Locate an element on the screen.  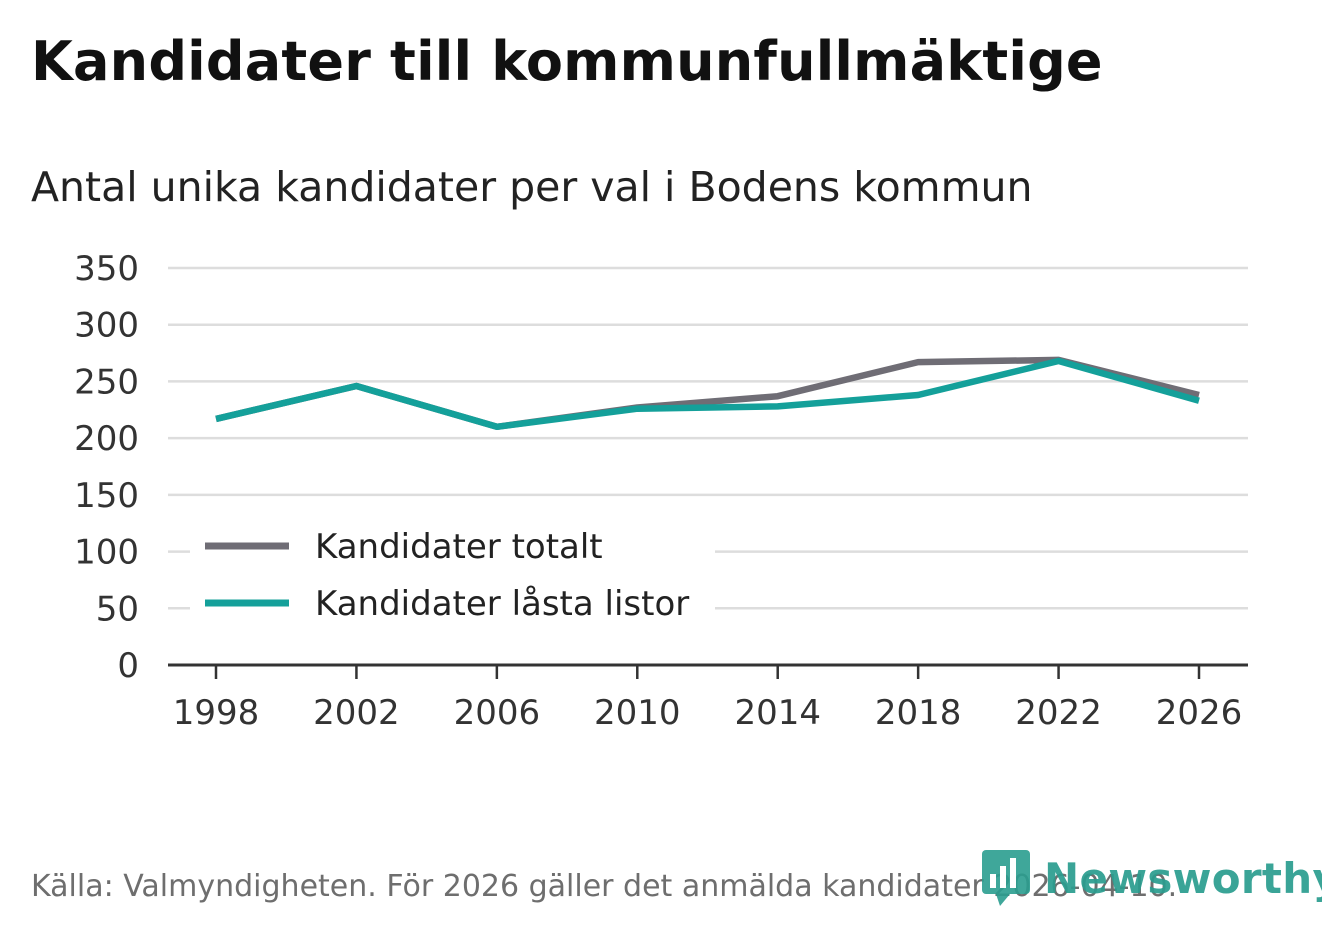
x-tick-label: 1998 is located at coordinates (216, 713).